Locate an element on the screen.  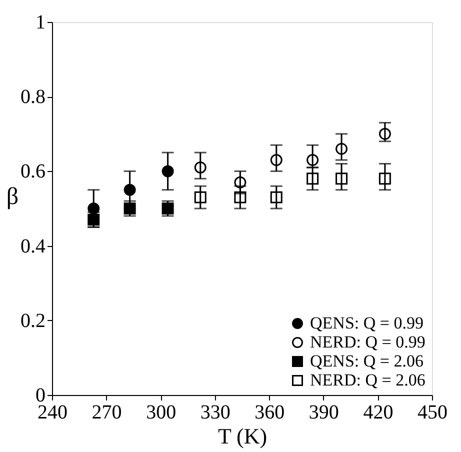
x-tick-label: 390 is located at coordinates (323, 413).